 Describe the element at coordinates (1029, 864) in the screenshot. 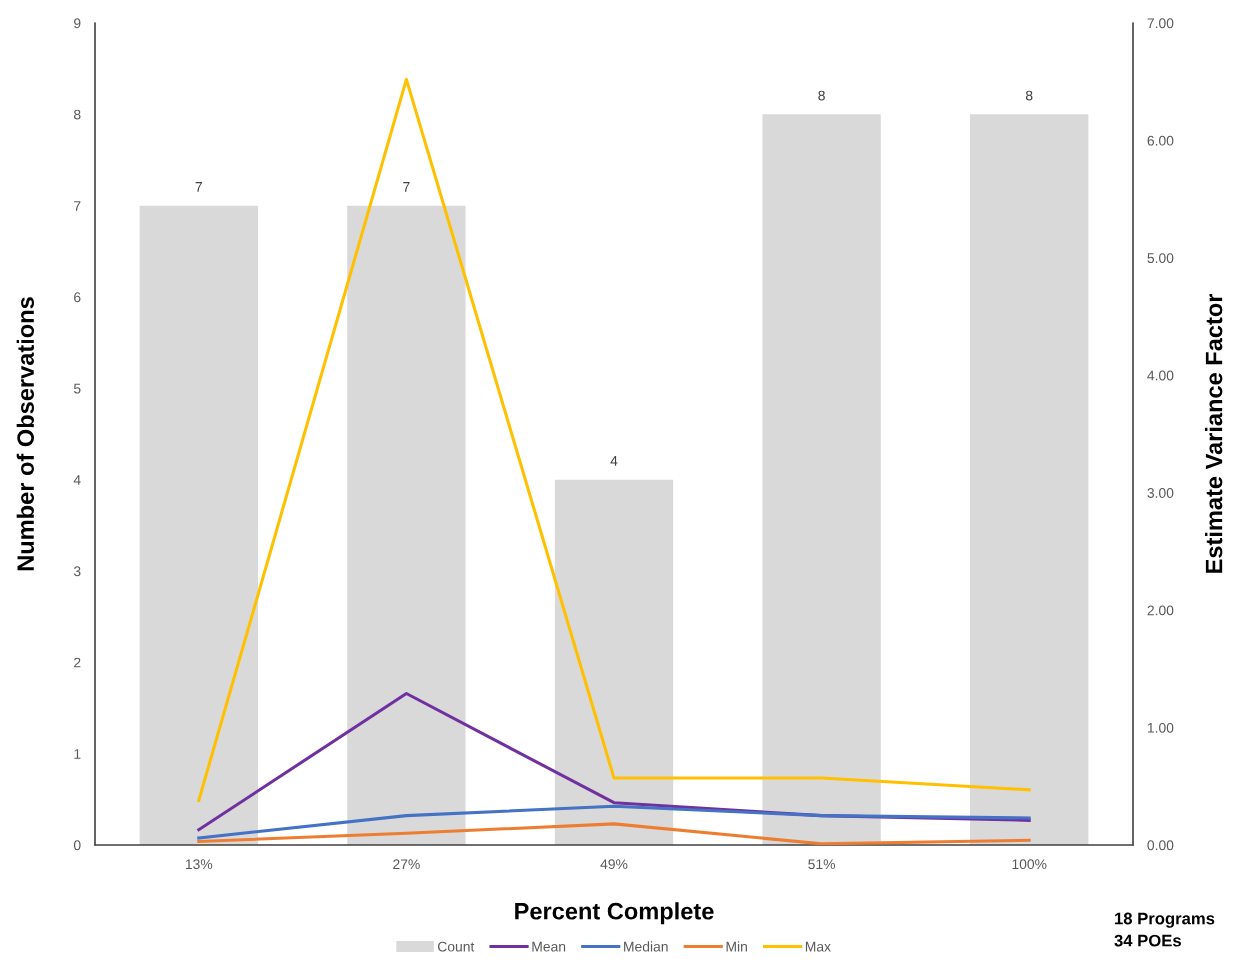

I see `x-tick-label: 100%` at that location.